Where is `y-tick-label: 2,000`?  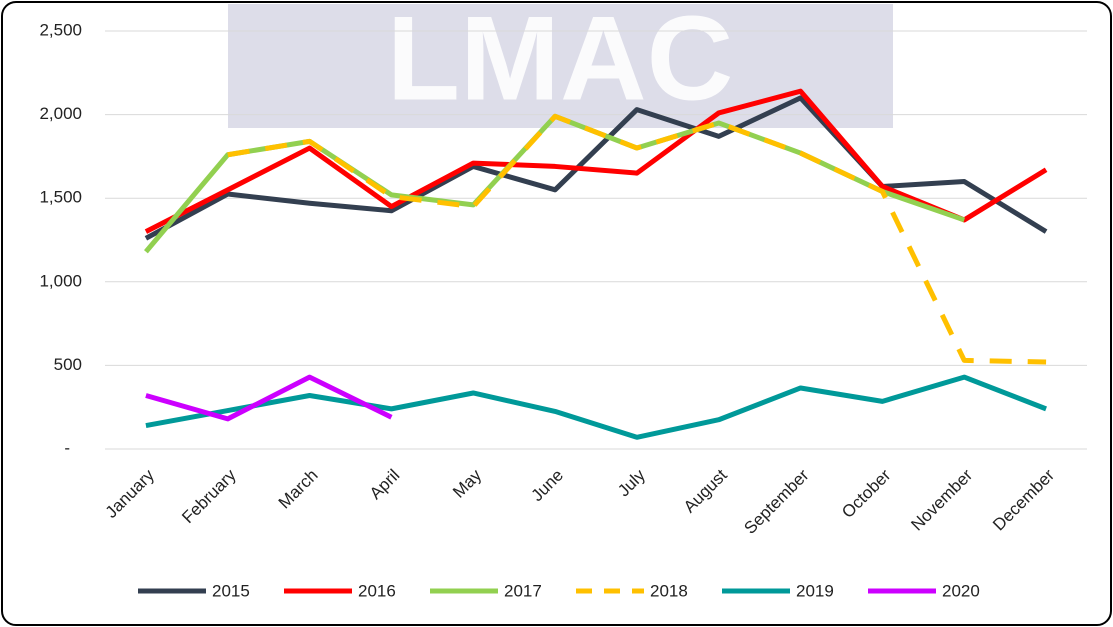 y-tick-label: 2,000 is located at coordinates (60, 113).